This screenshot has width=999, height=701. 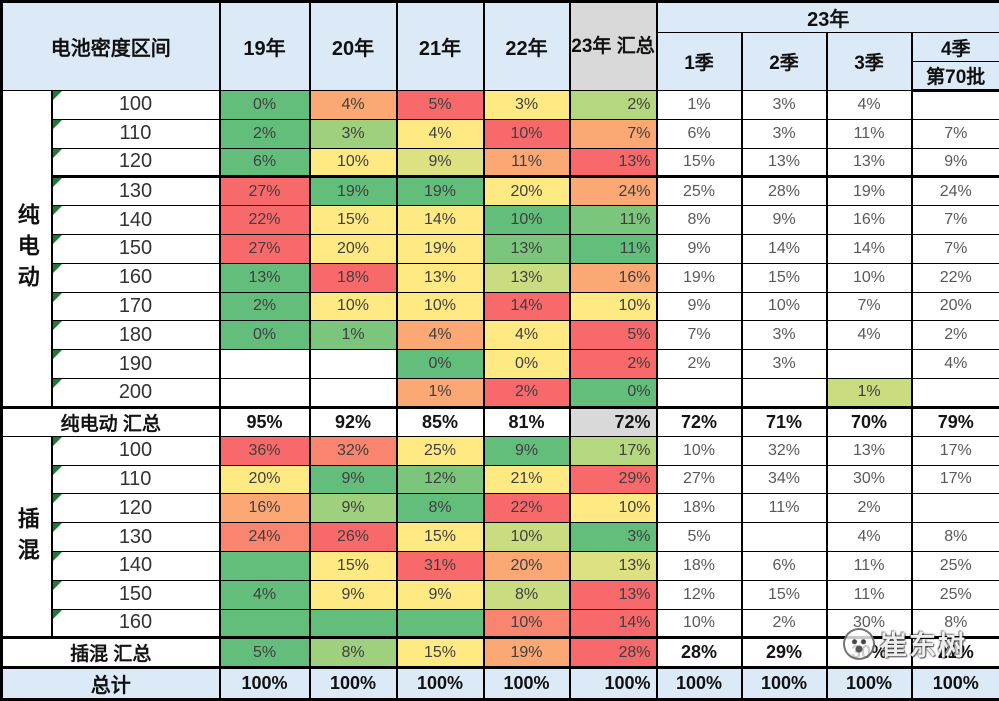 What do you see at coordinates (136, 392) in the screenshot?
I see `density-cell: 200` at bounding box center [136, 392].